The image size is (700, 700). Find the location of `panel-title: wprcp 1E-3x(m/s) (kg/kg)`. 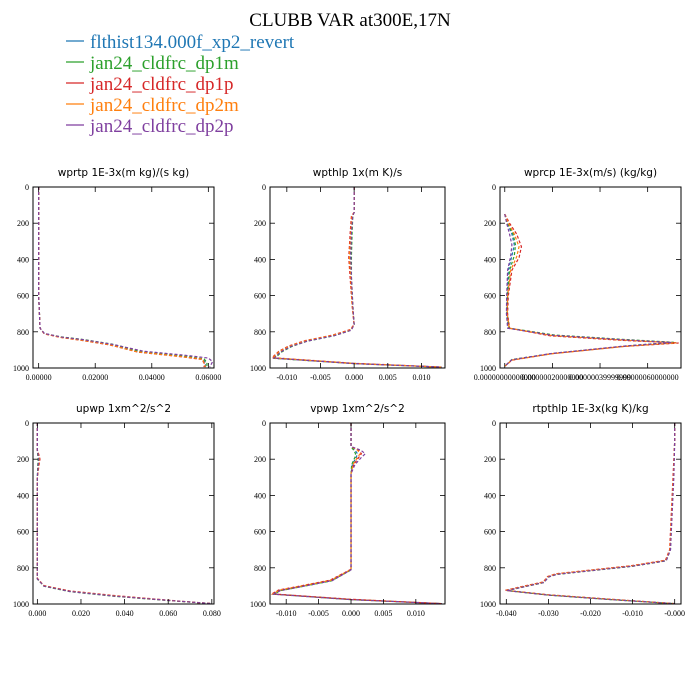

panel-title: wprcp 1E-3x(m/s) (kg/kg) is located at coordinates (590, 173).